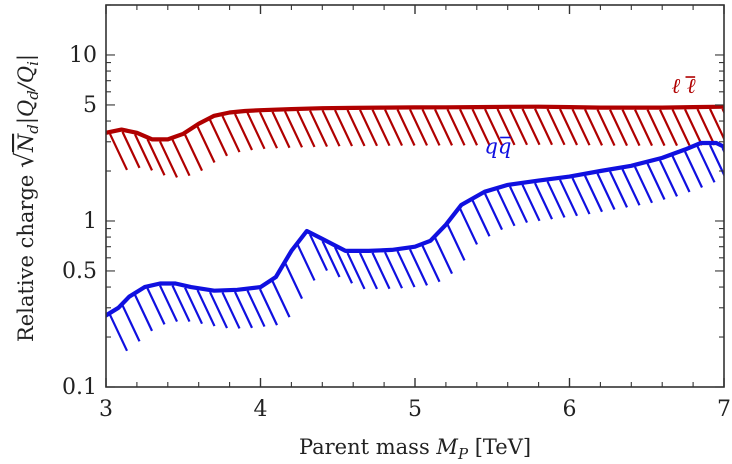 This screenshot has height=464, width=732. I want to click on x-tick-label: 5, so click(415, 409).